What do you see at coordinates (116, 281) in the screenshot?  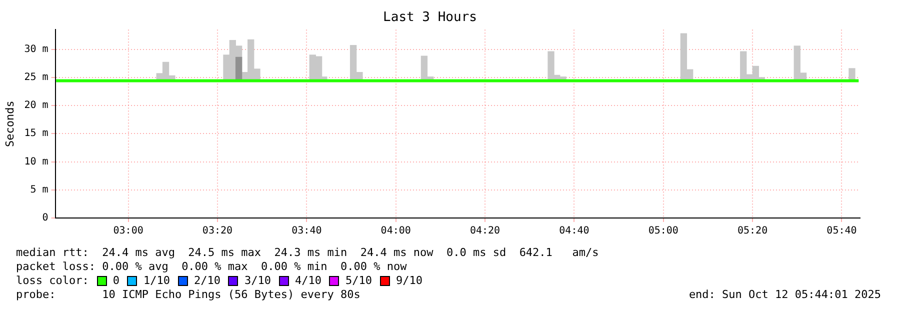 I see `legend-label: 0` at bounding box center [116, 281].